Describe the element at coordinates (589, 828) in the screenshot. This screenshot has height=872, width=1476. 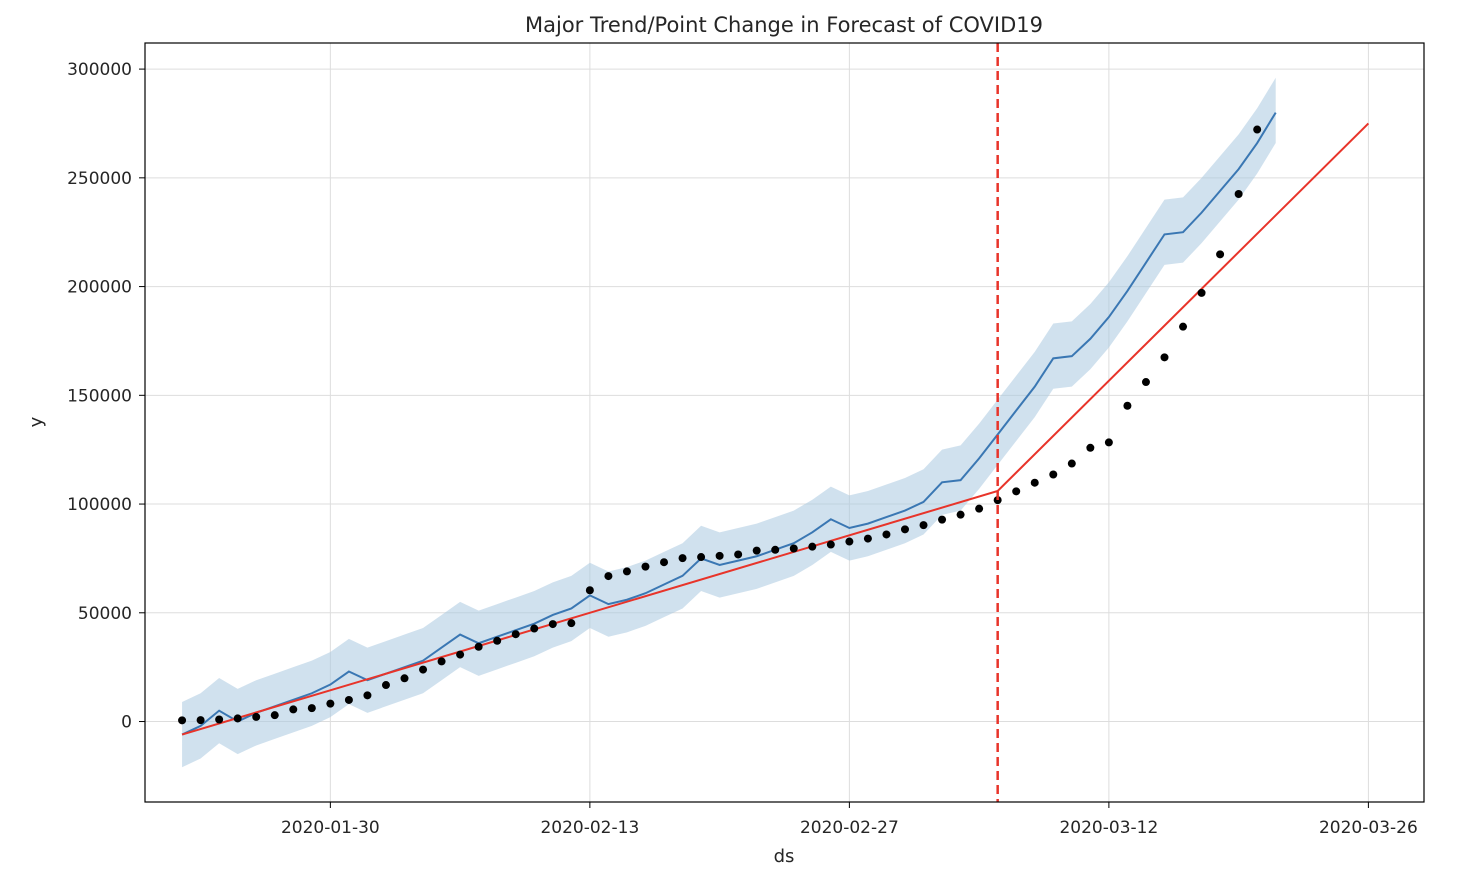
I see `x-tick-label: 2020-02-13` at that location.